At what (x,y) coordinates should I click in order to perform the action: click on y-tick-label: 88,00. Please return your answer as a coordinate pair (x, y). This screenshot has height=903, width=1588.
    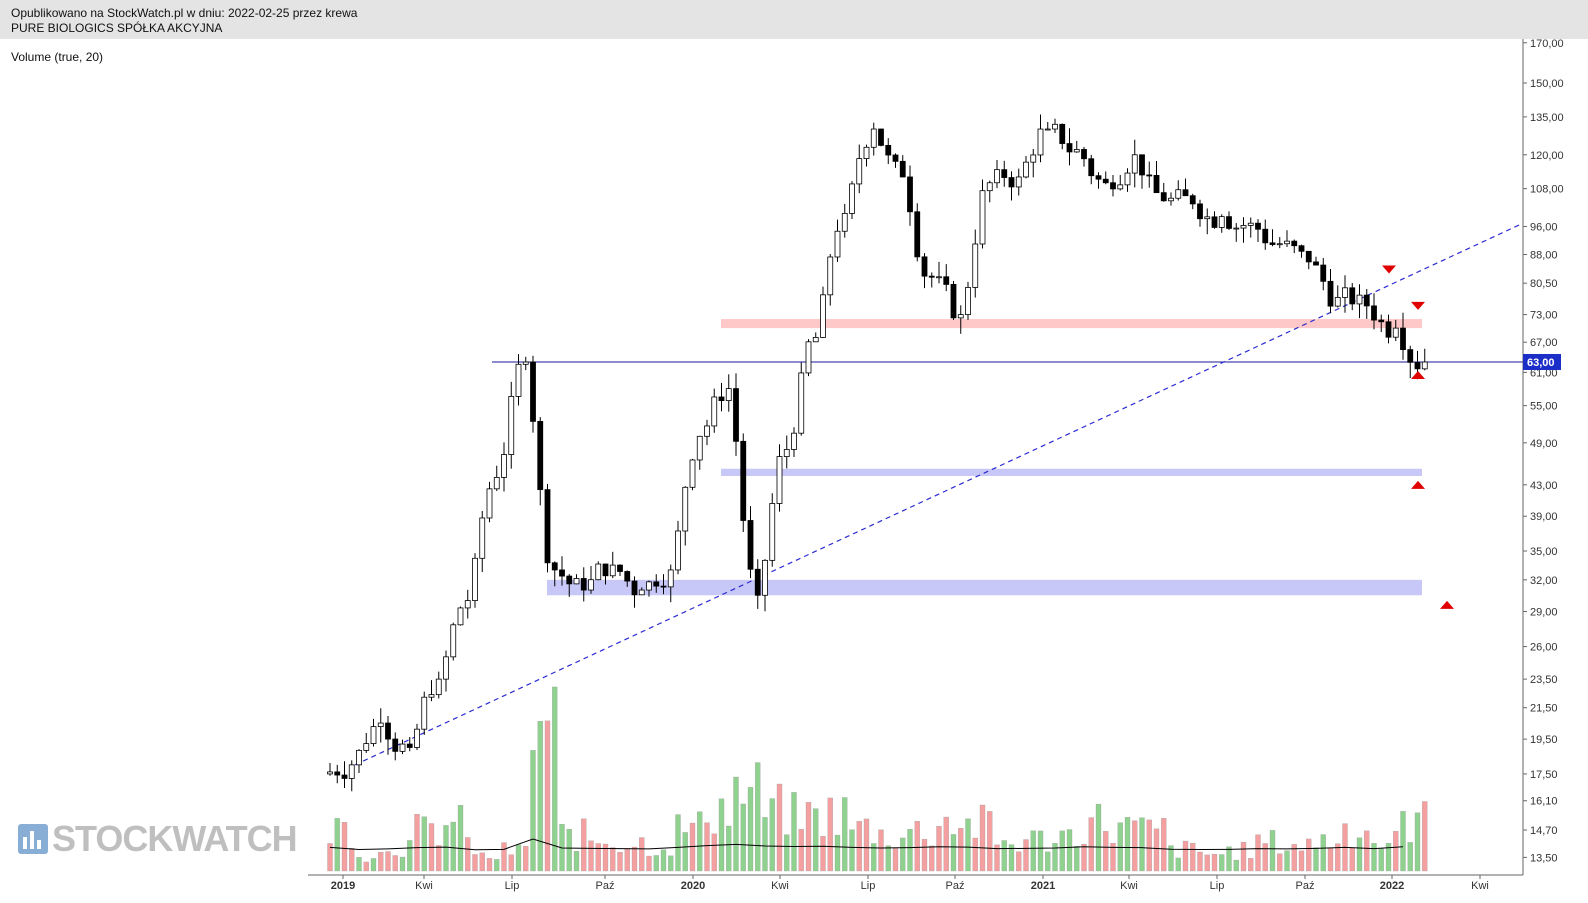
    Looking at the image, I should click on (1544, 256).